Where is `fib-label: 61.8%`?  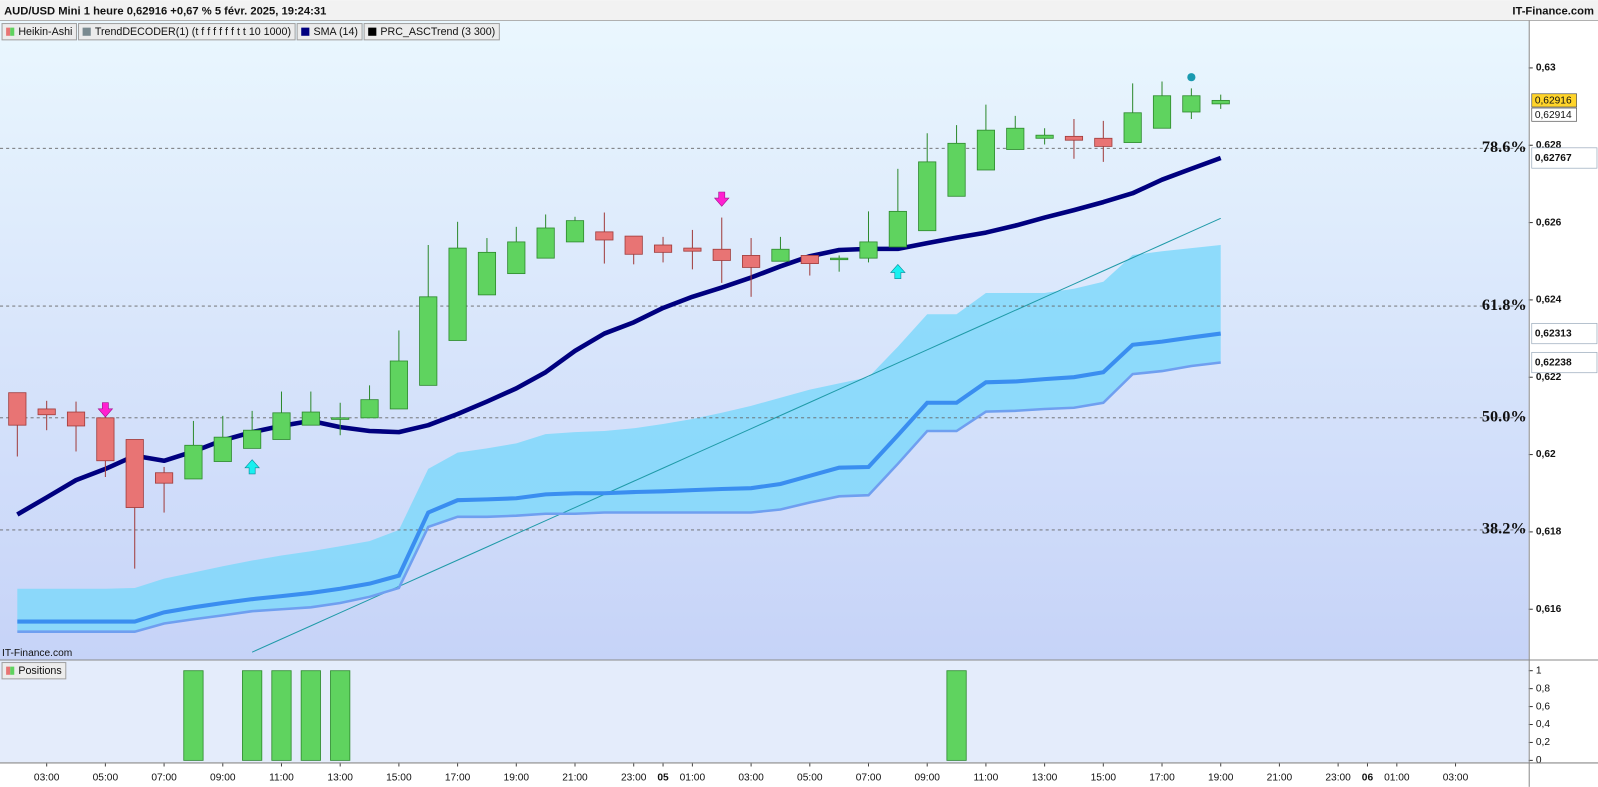 fib-label: 61.8% is located at coordinates (1504, 304).